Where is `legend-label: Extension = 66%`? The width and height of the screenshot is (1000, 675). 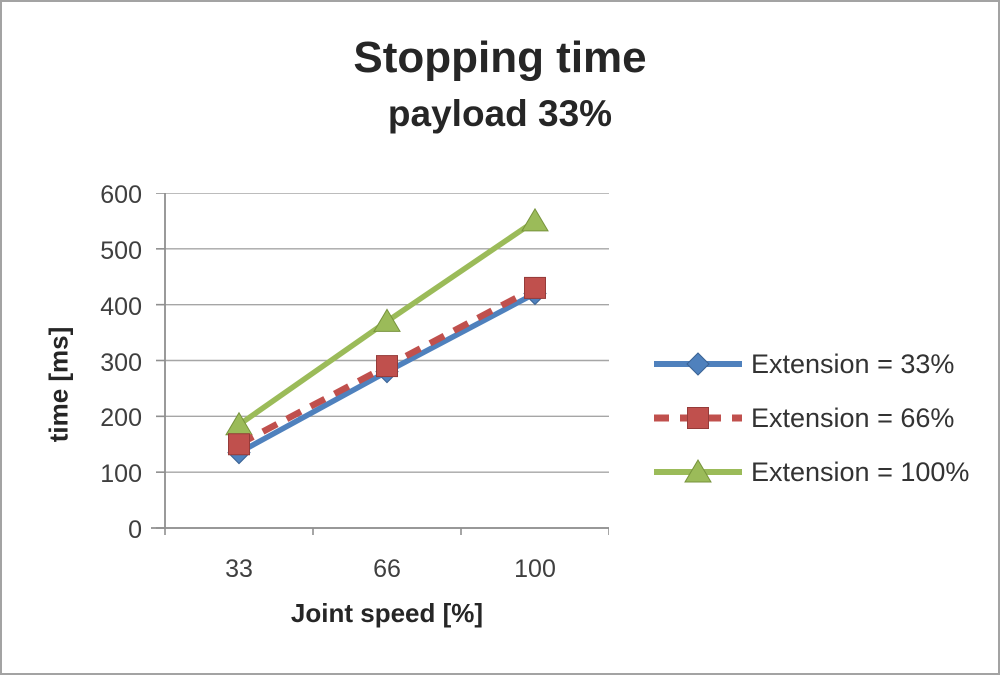
legend-label: Extension = 66% is located at coordinates (853, 417).